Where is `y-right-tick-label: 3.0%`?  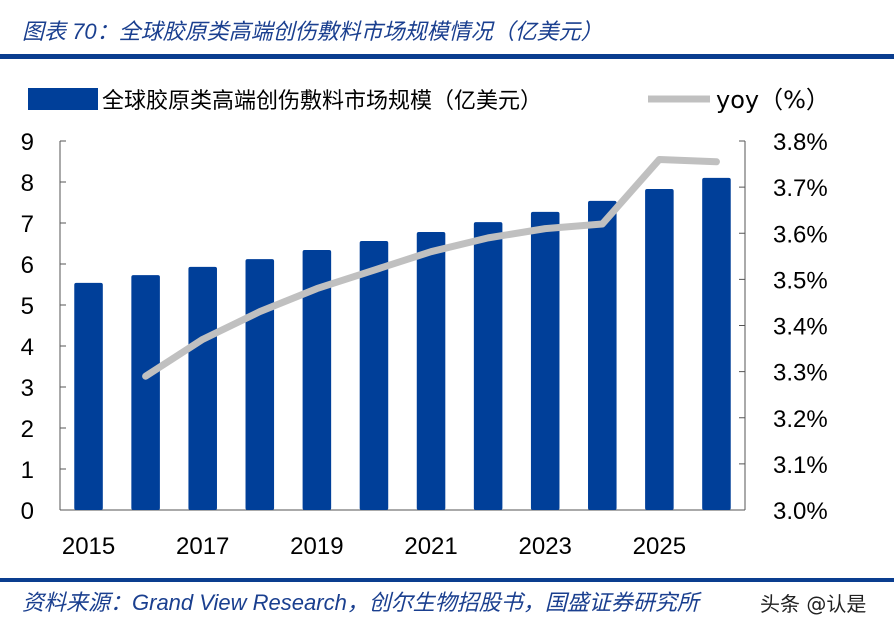 y-right-tick-label: 3.0% is located at coordinates (800, 511).